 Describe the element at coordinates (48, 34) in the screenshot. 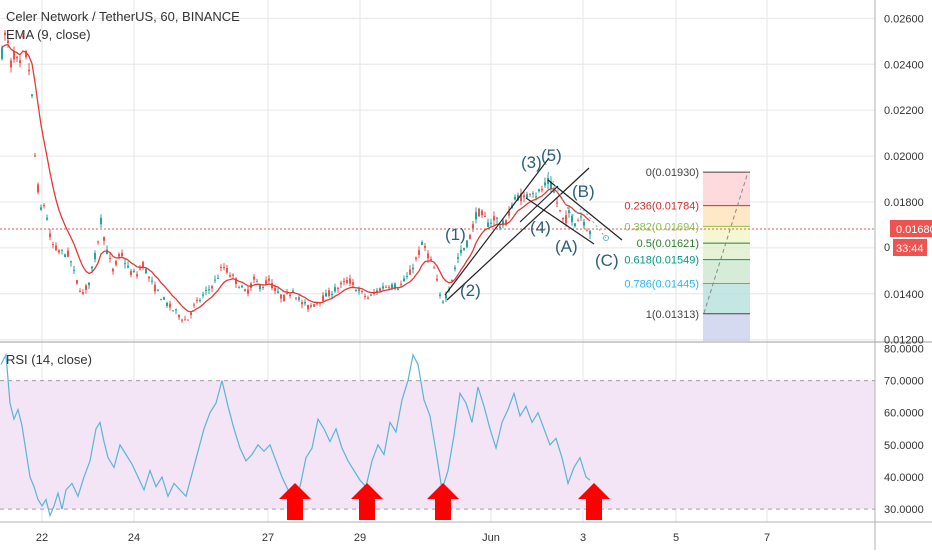

I see `ema-legend: EMA (9, close)` at that location.